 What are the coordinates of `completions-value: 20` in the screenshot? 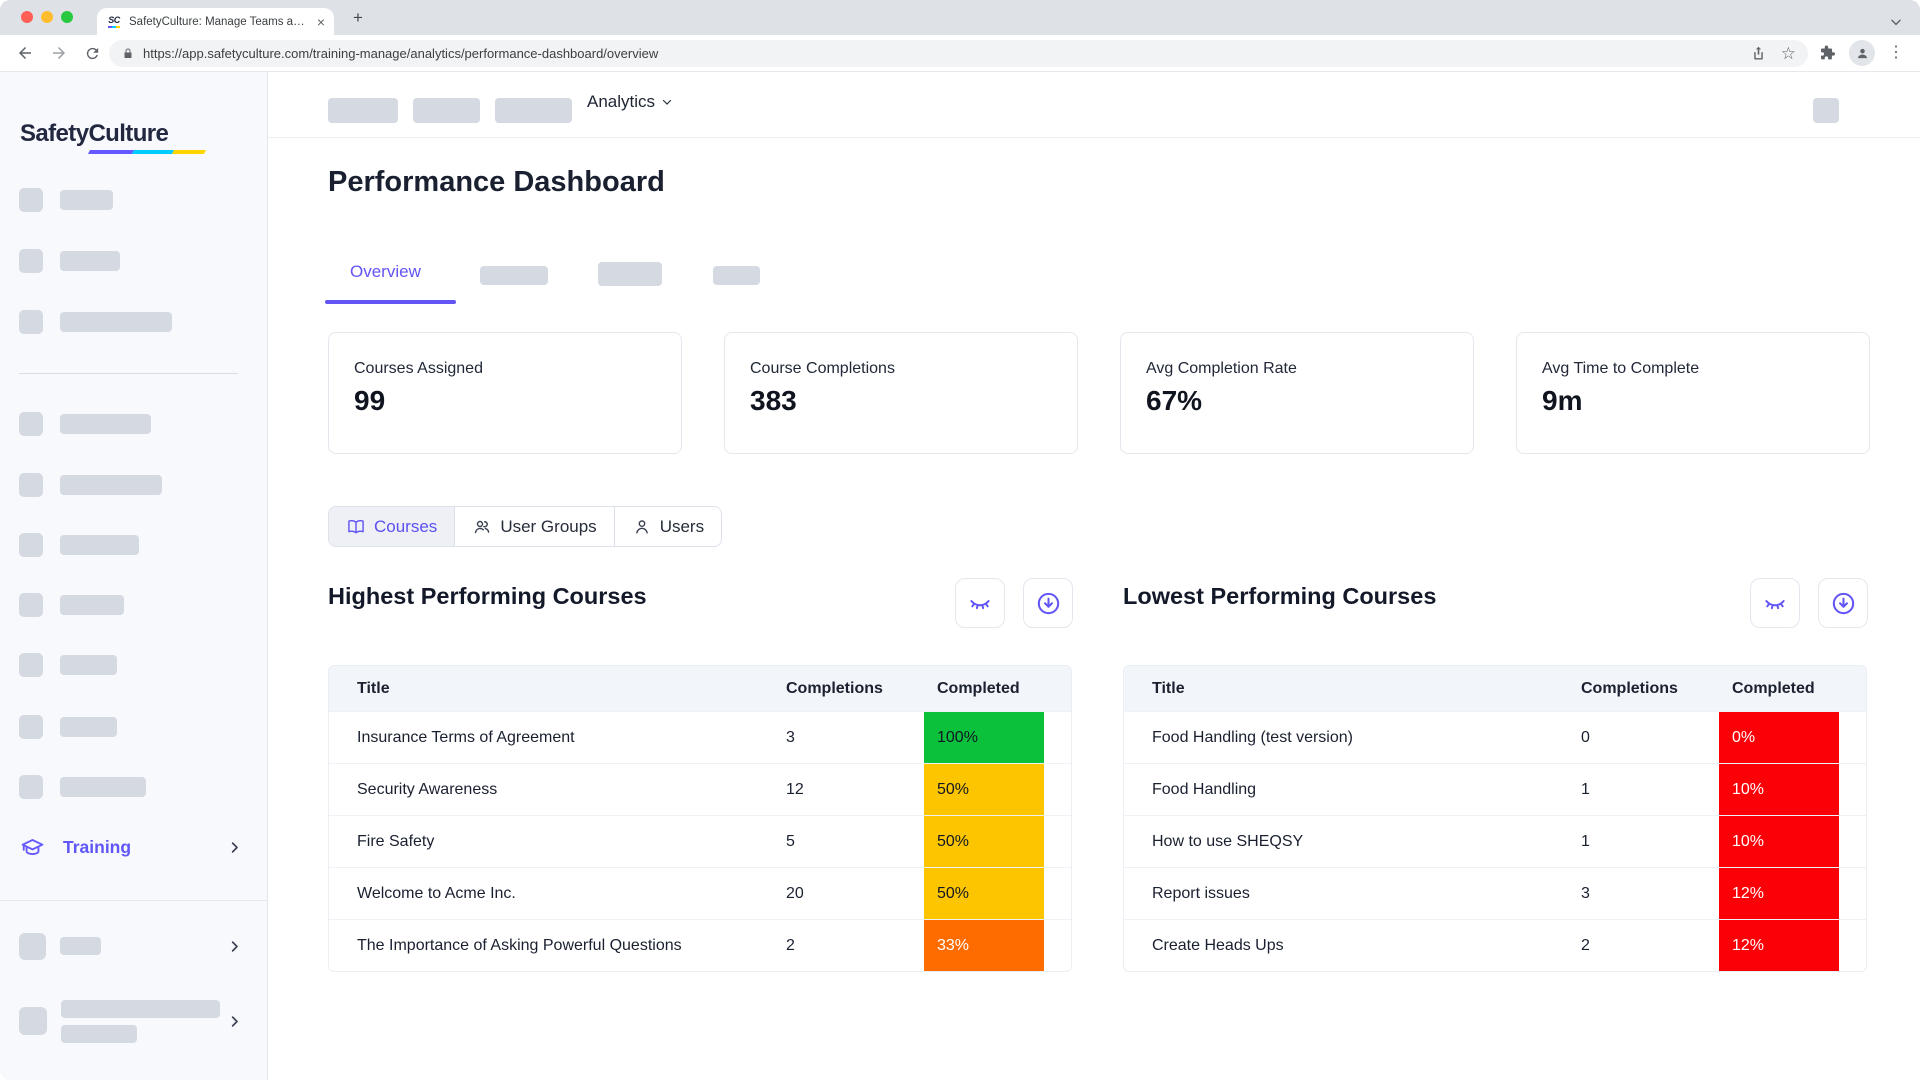 It's located at (795, 893).